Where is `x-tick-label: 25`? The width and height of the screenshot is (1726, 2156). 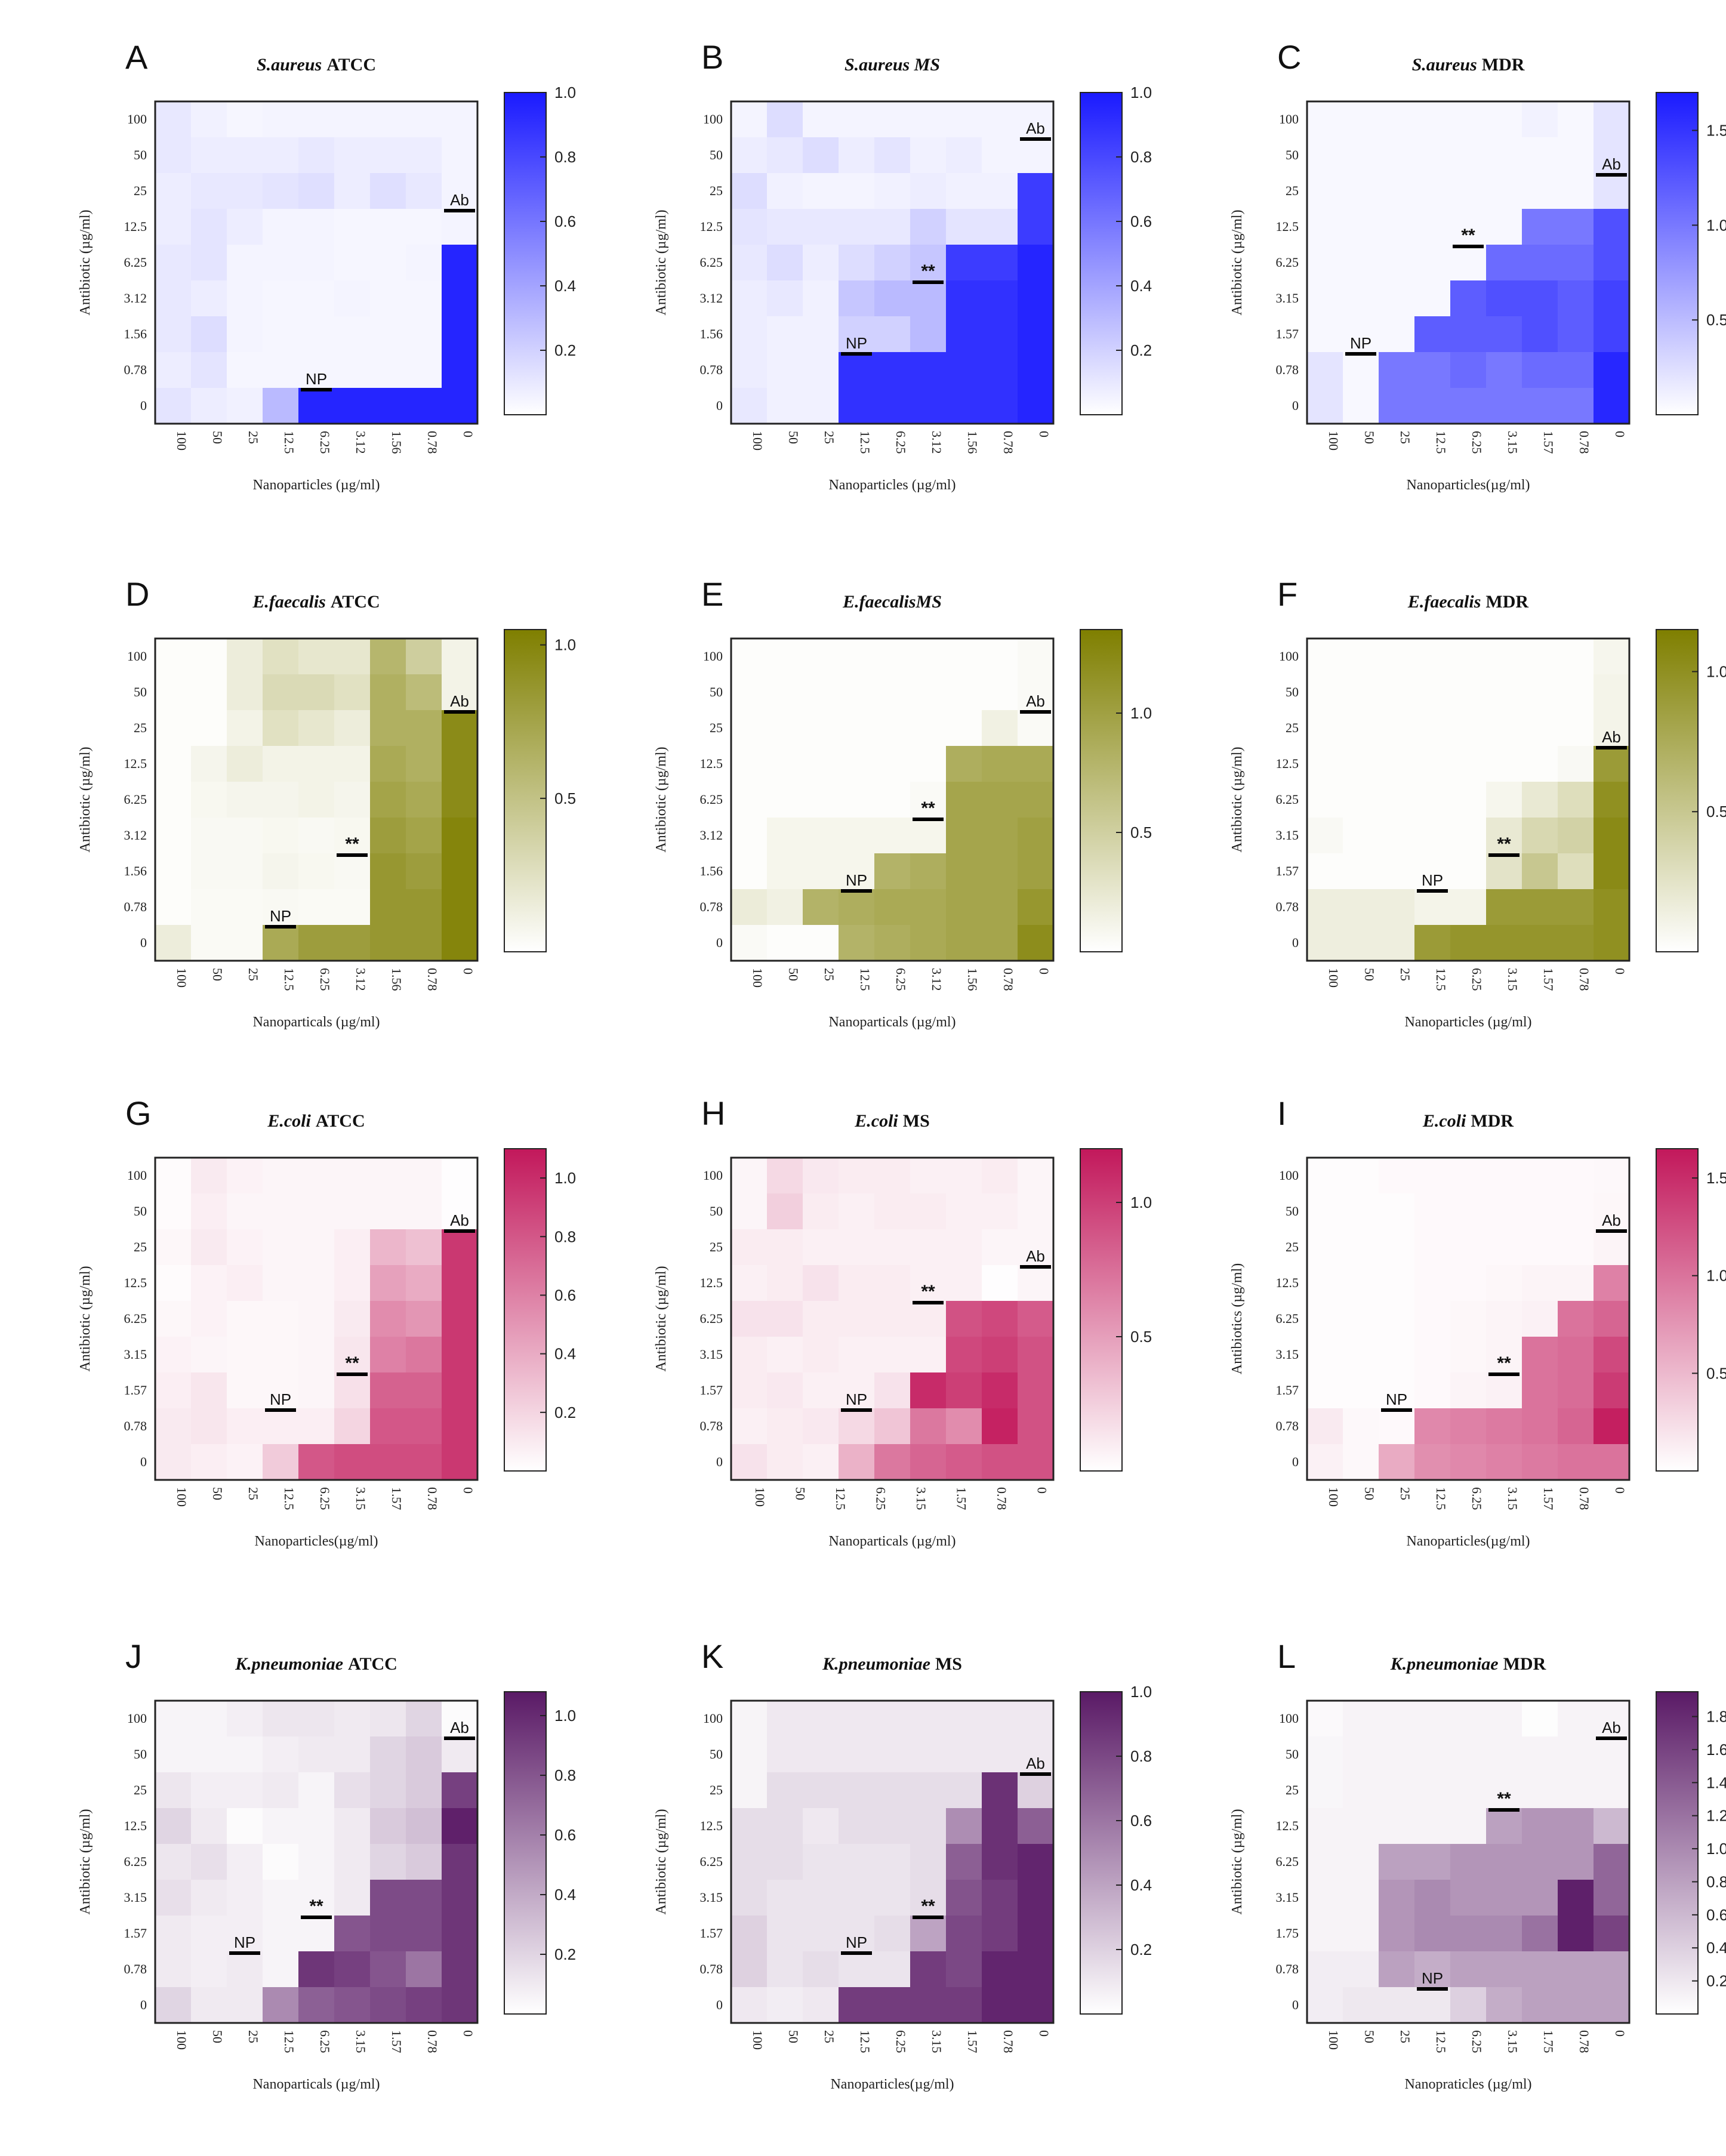
x-tick-label: 25 is located at coordinates (253, 2037).